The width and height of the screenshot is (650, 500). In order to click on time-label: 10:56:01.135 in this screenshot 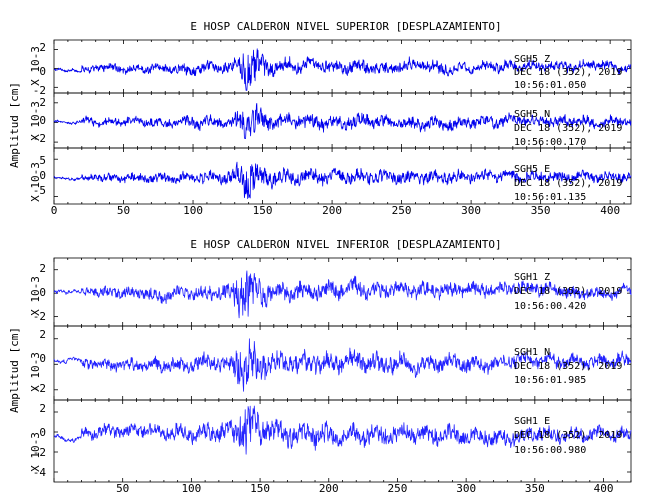, I will do `click(550, 197)`.